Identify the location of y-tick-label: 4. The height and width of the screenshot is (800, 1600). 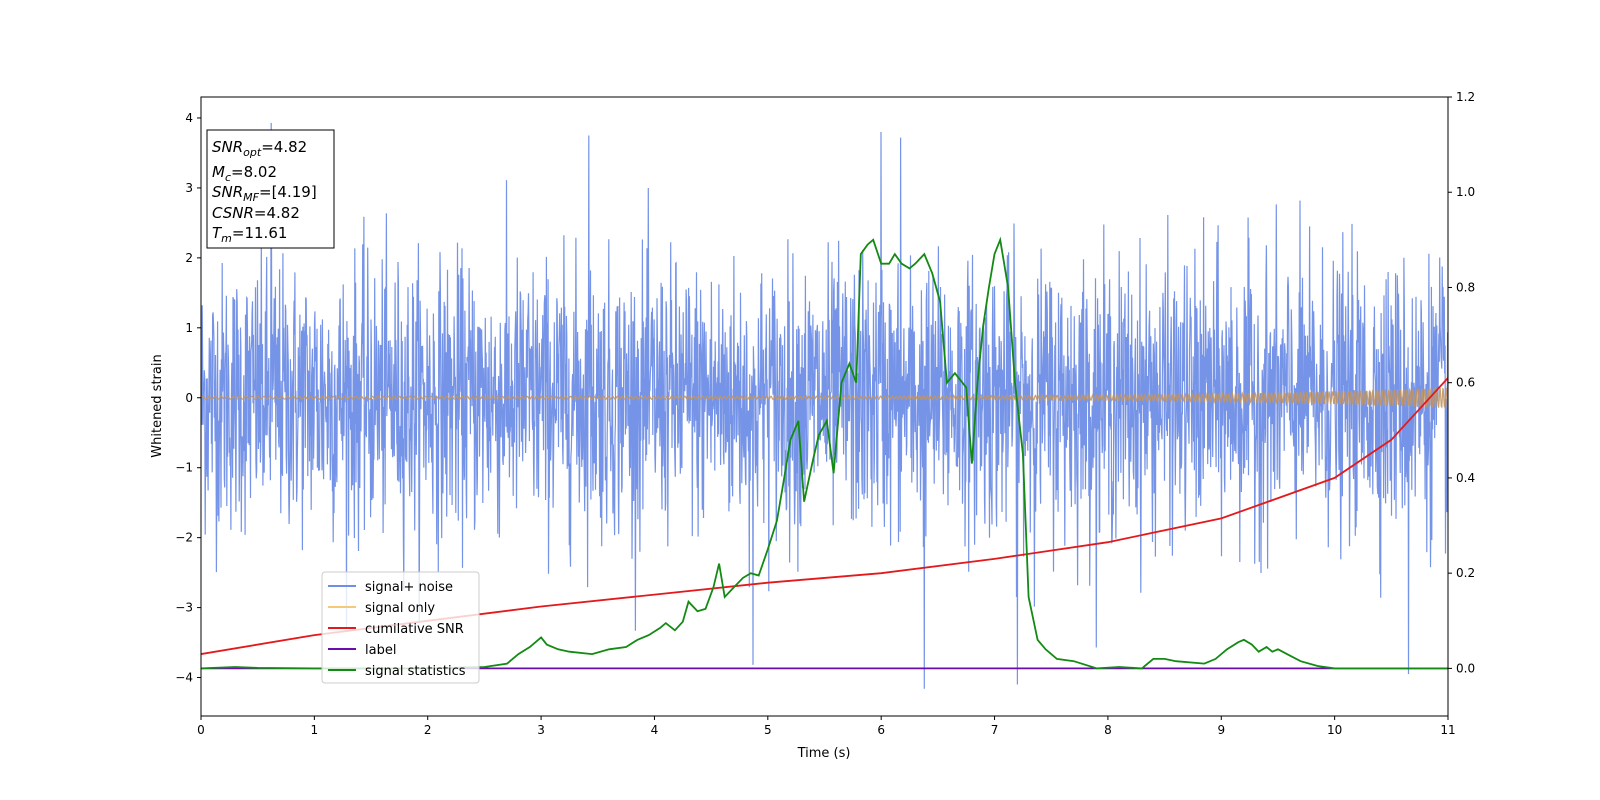
(189, 118).